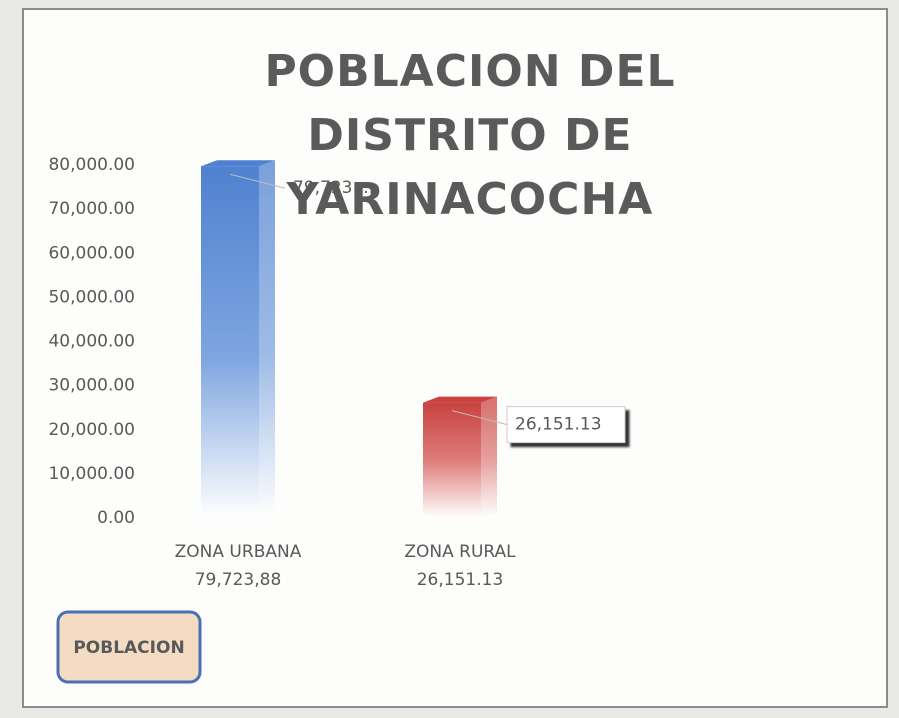 The height and width of the screenshot is (718, 899). I want to click on y-tick-label: 50,000.00, so click(91, 297).